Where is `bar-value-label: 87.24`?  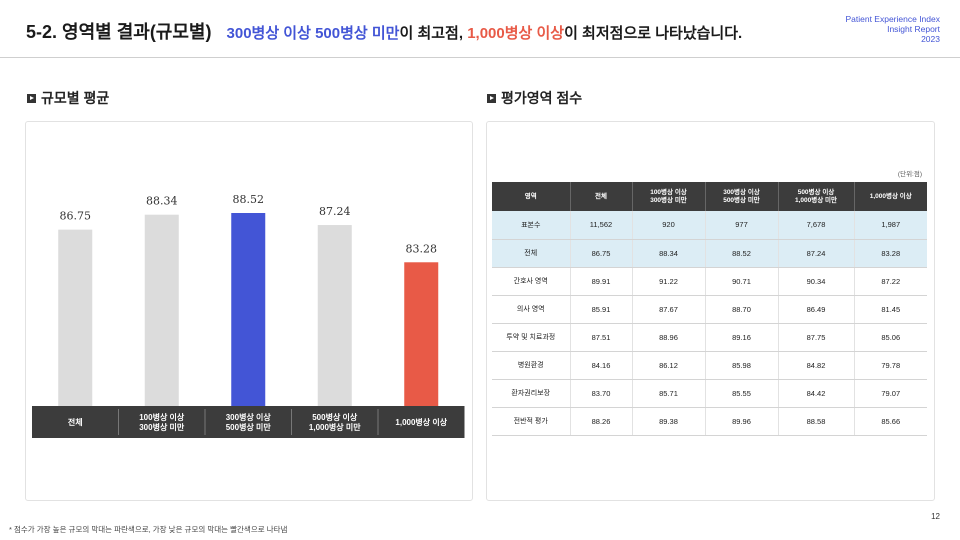
bar-value-label: 87.24 is located at coordinates (335, 211).